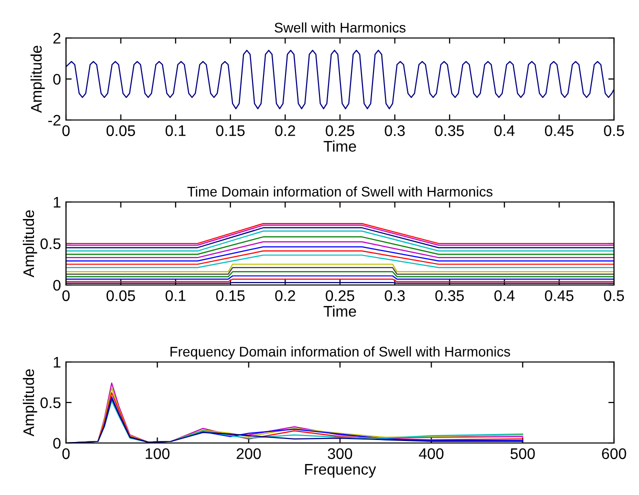 This screenshot has height=495, width=639. What do you see at coordinates (340, 353) in the screenshot?
I see `chart-title: Frequency Domain information of Swell with Harmonics` at bounding box center [340, 353].